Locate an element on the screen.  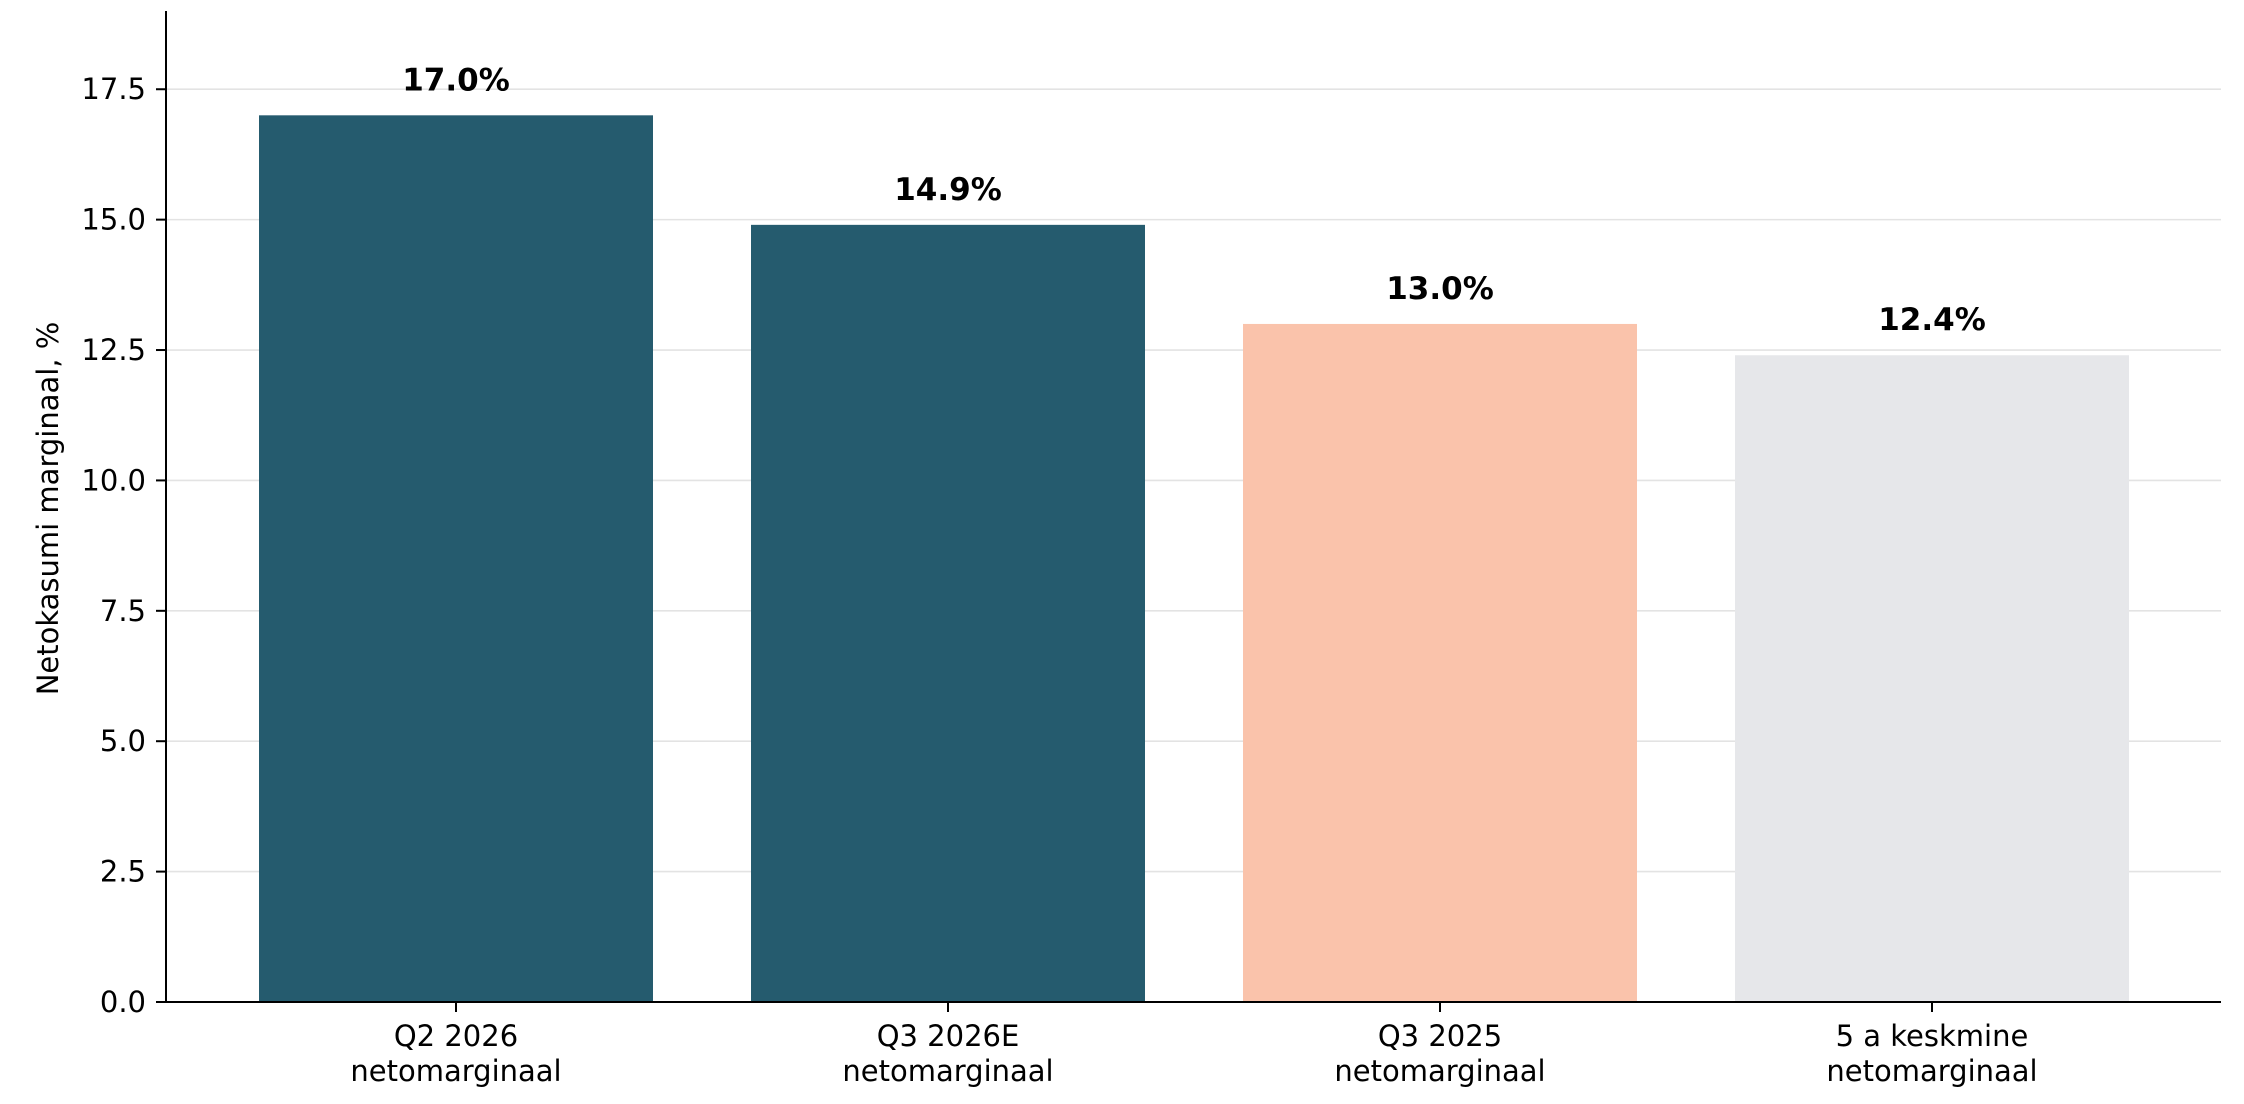
x-tick-label: Q3 2025 is located at coordinates (1440, 1036).